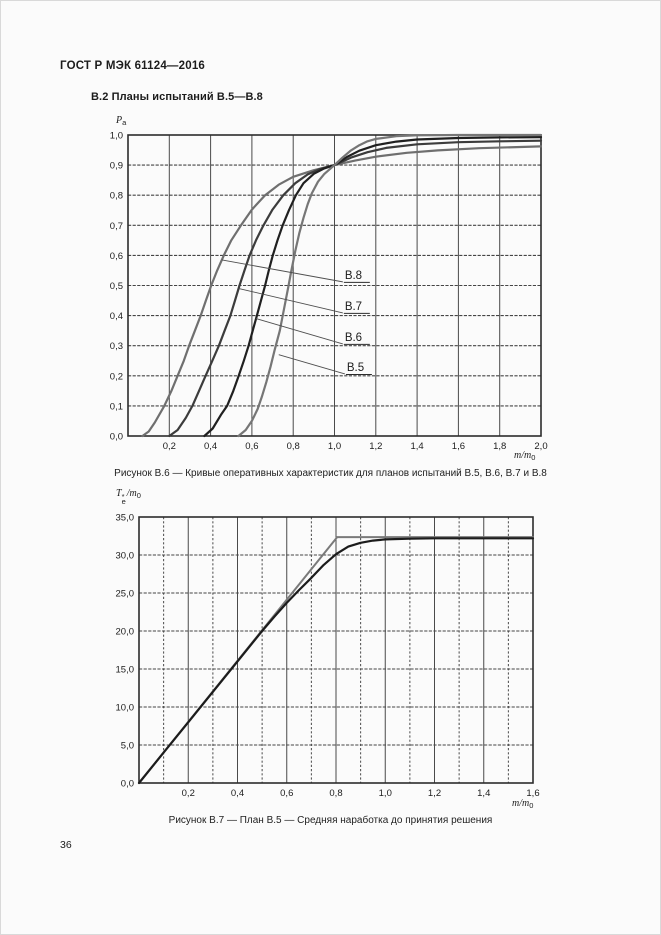  What do you see at coordinates (124, 122) in the screenshot?
I see `chart1-ylabel-subscript: a` at bounding box center [124, 122].